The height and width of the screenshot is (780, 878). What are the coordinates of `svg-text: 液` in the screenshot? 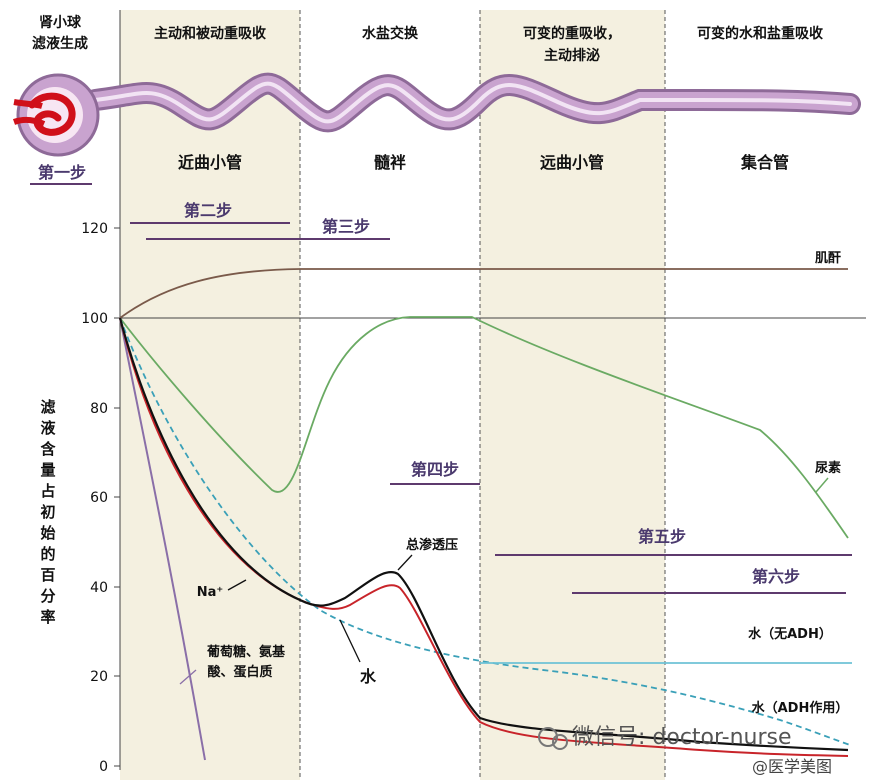 It's located at (48, 428).